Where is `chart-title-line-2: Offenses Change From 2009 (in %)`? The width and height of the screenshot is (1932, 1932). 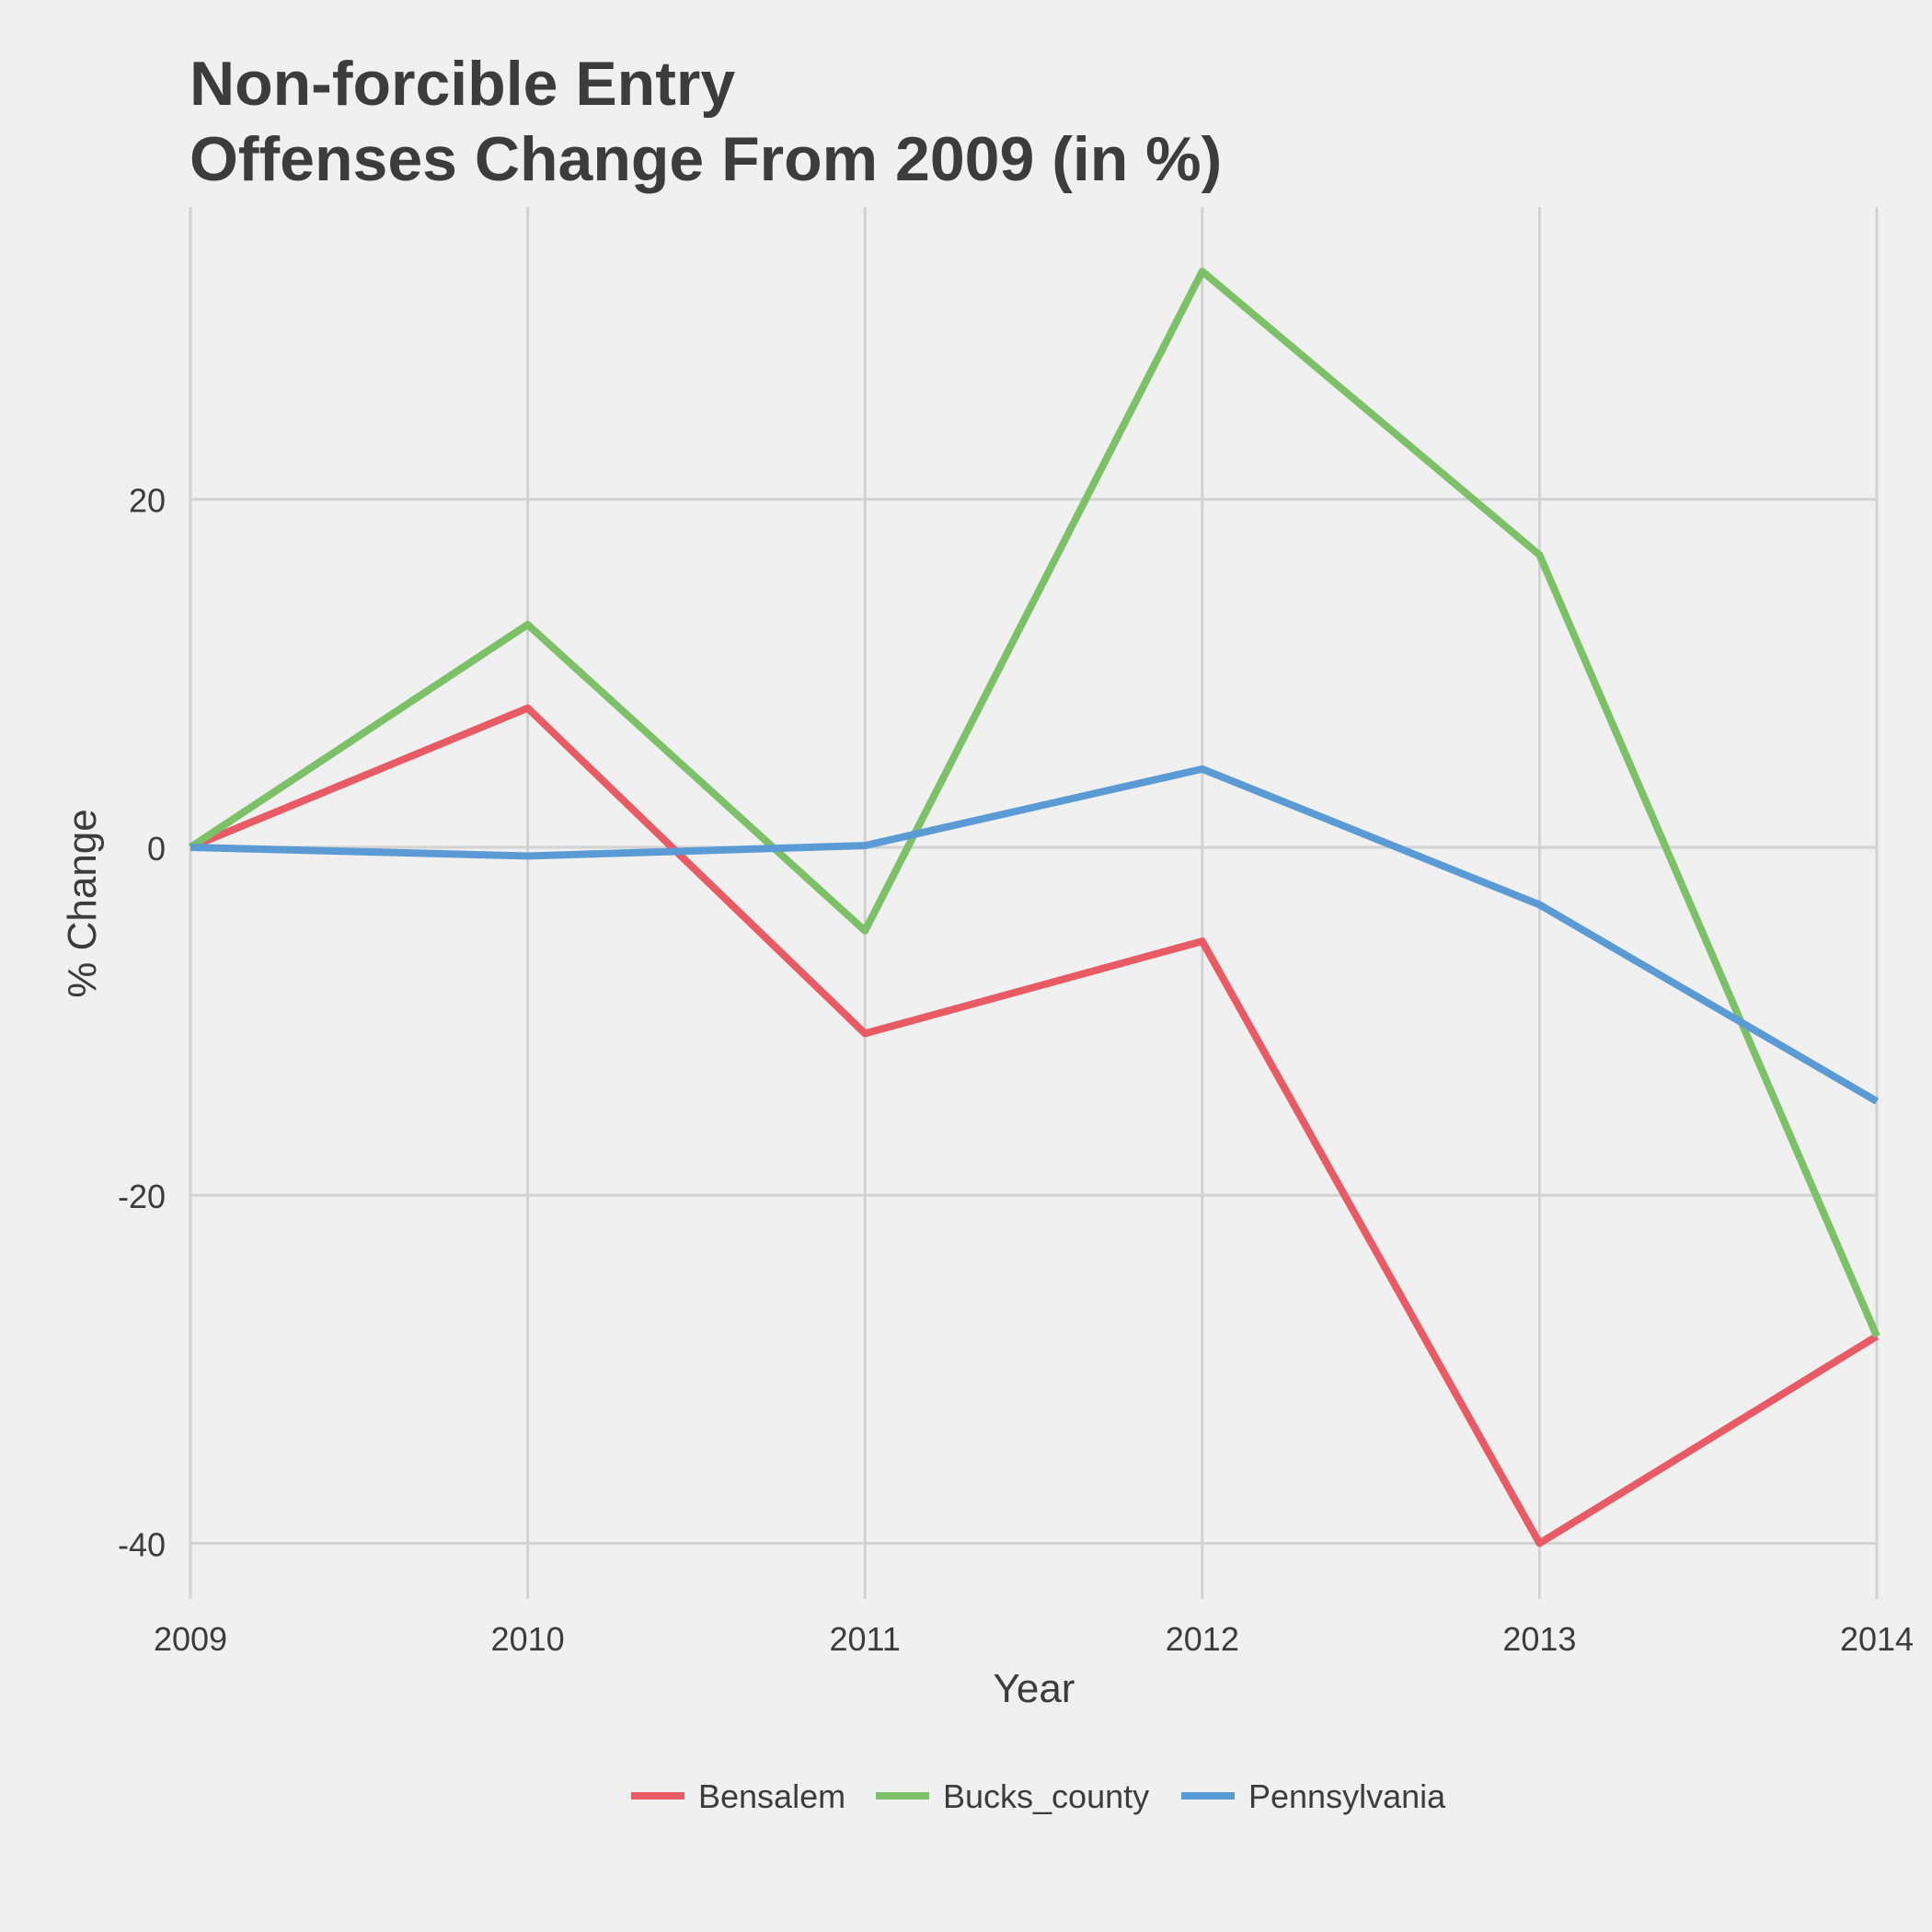 chart-title-line-2: Offenses Change From 2009 (in %) is located at coordinates (706, 159).